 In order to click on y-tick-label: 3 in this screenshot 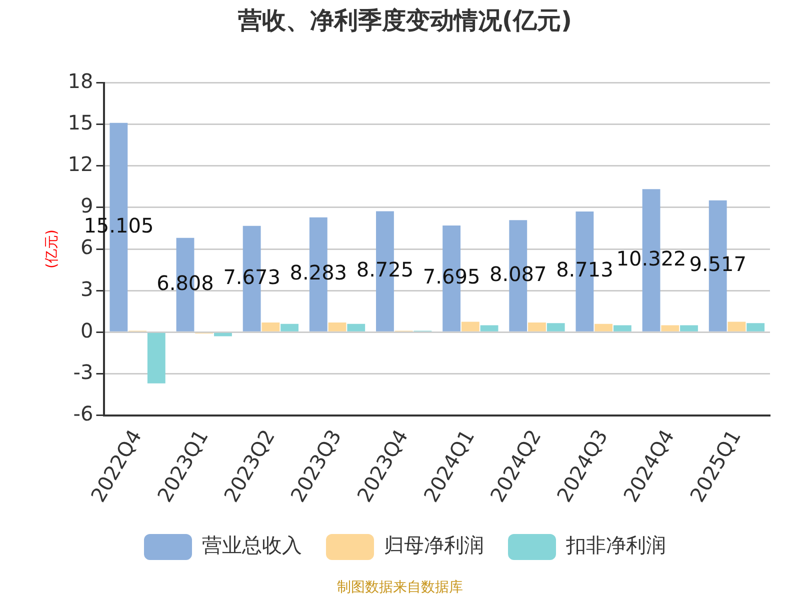, I will do `click(87, 288)`.